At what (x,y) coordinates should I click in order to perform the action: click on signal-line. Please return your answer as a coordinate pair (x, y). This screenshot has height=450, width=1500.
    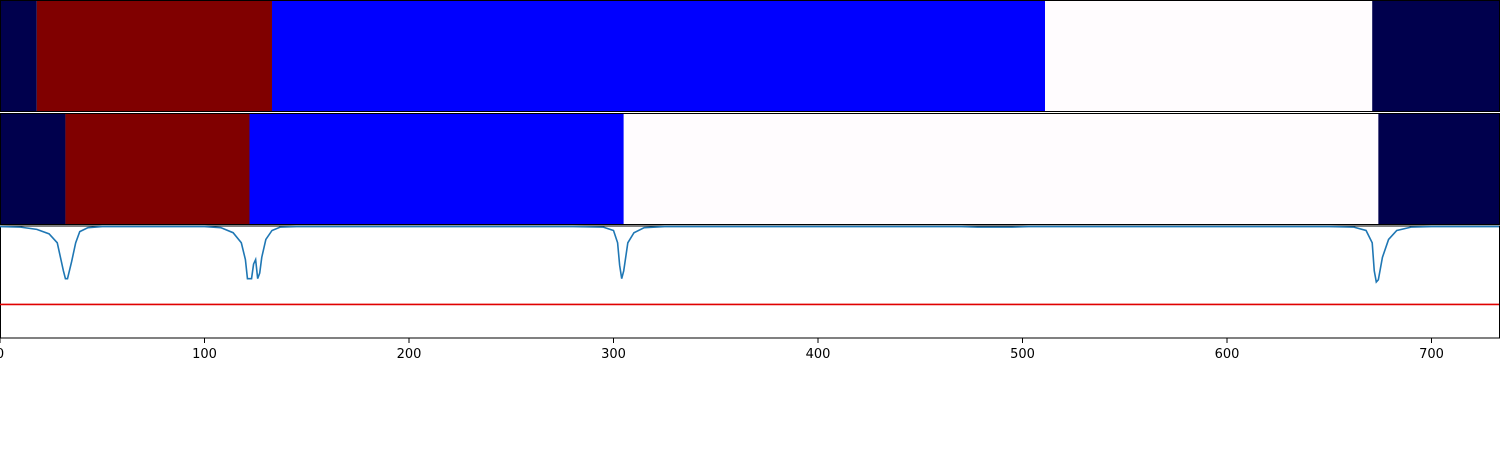
    Looking at the image, I should click on (749, 254).